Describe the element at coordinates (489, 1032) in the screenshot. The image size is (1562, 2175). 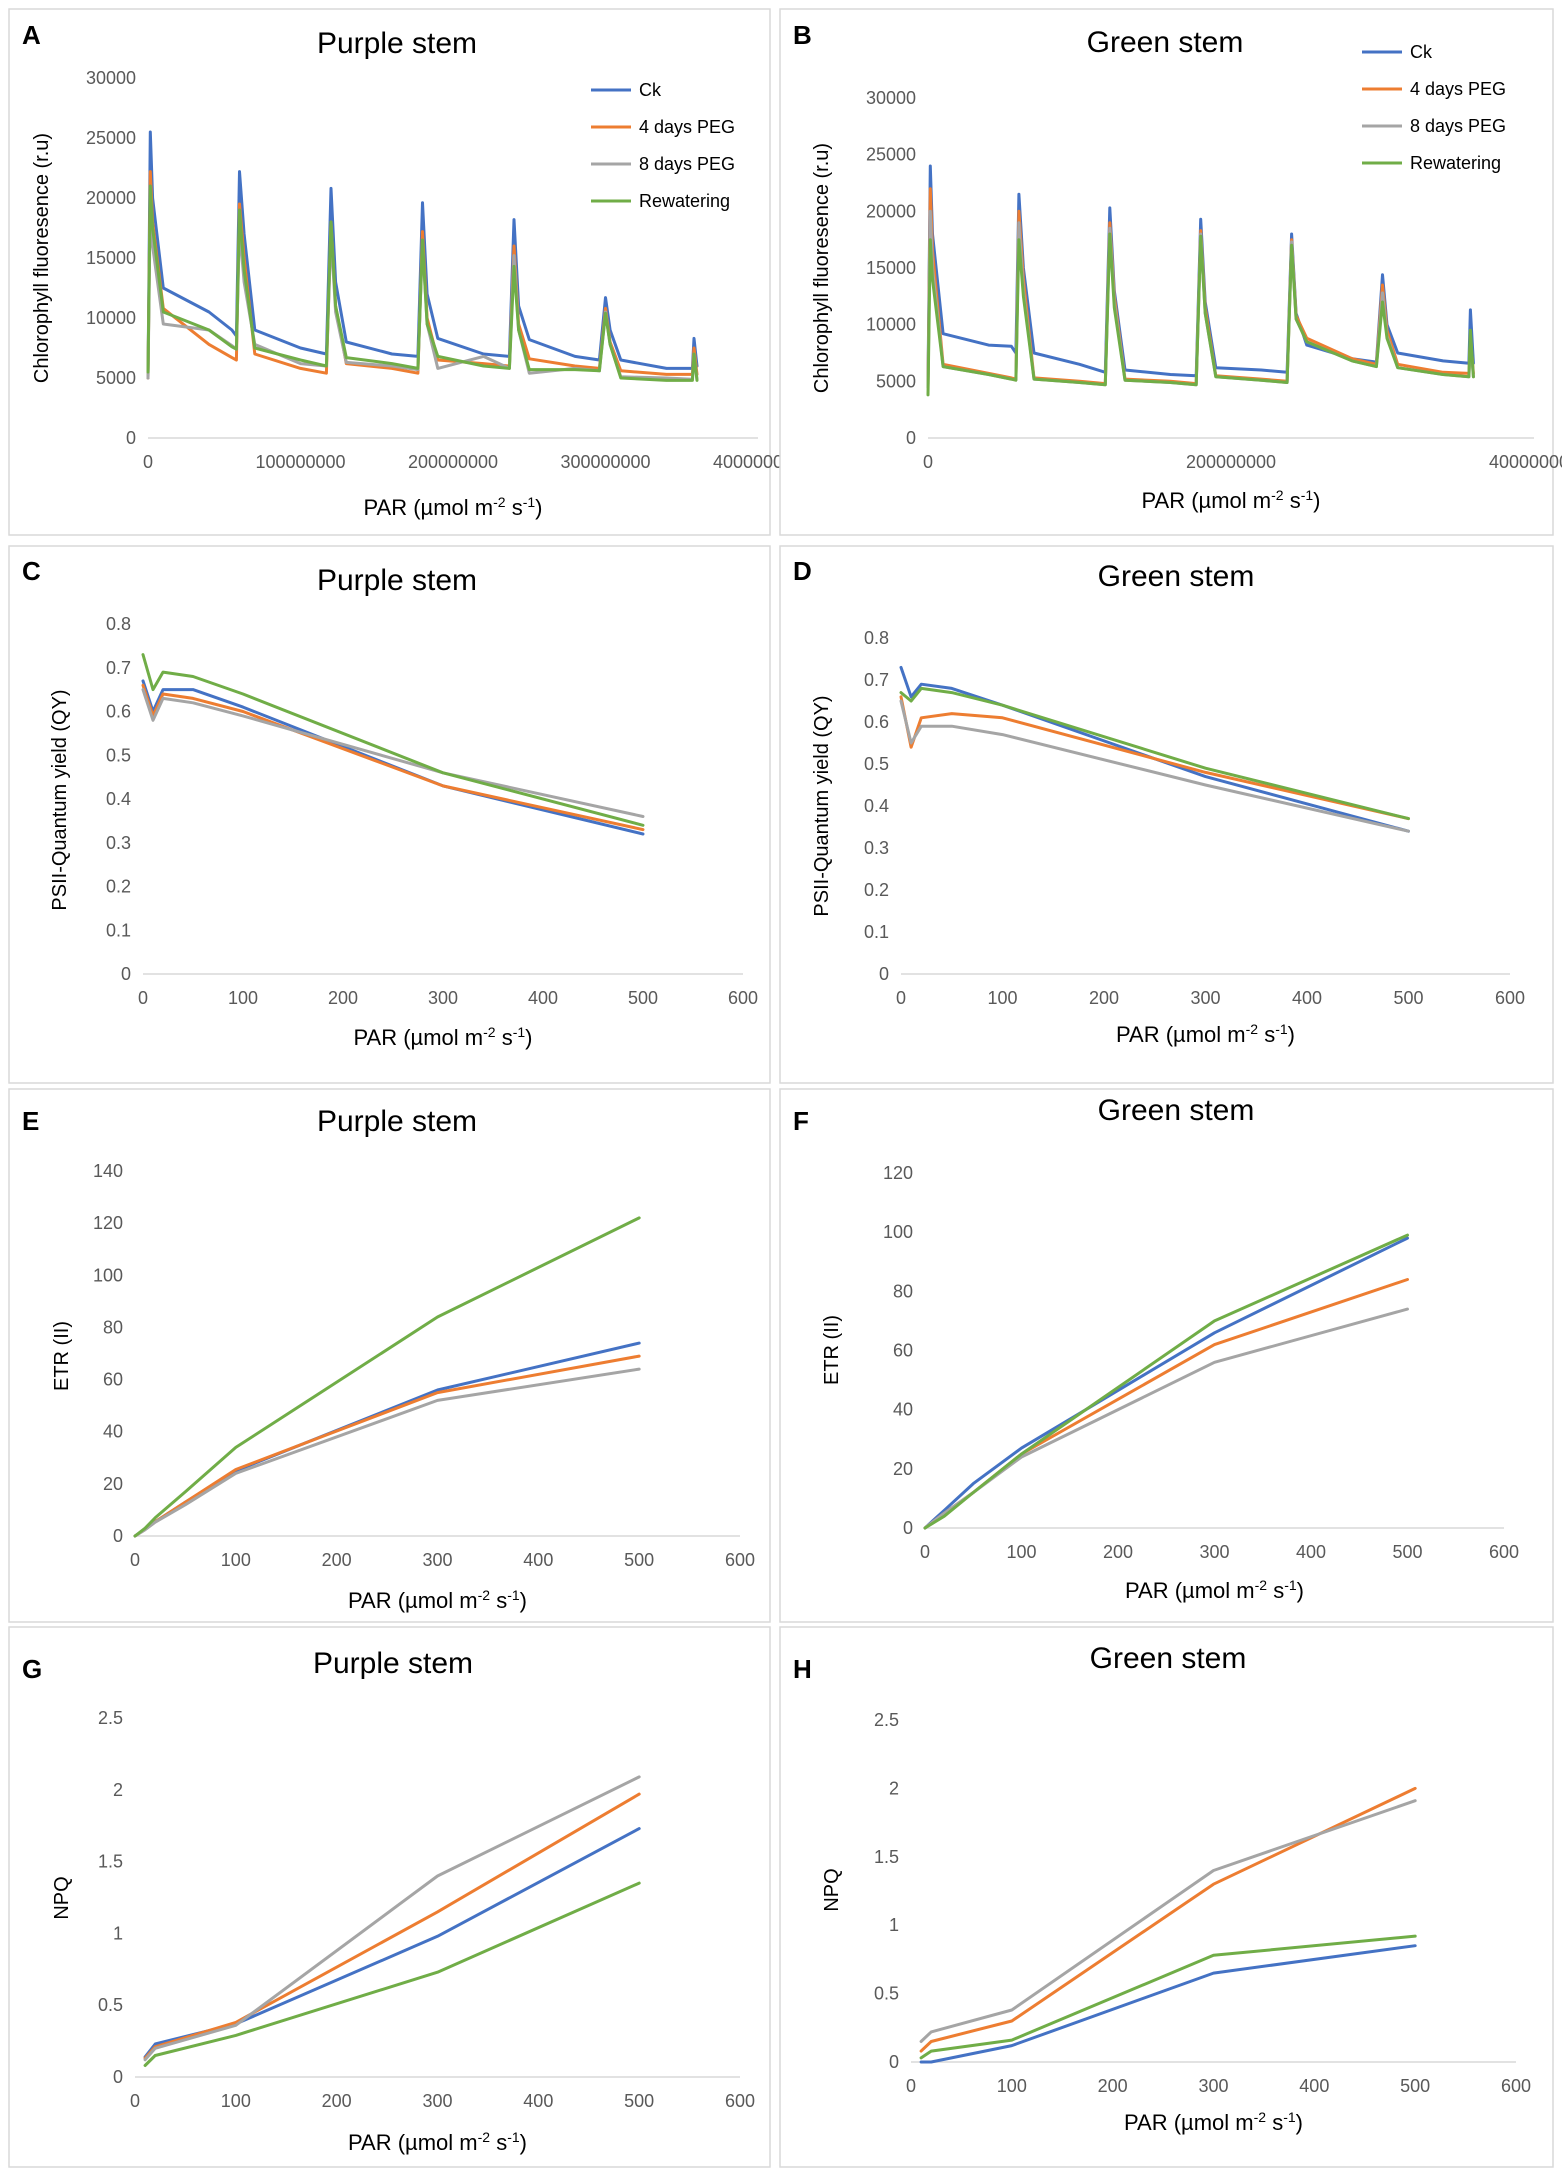
I see `x-axis-label-part: -2` at that location.